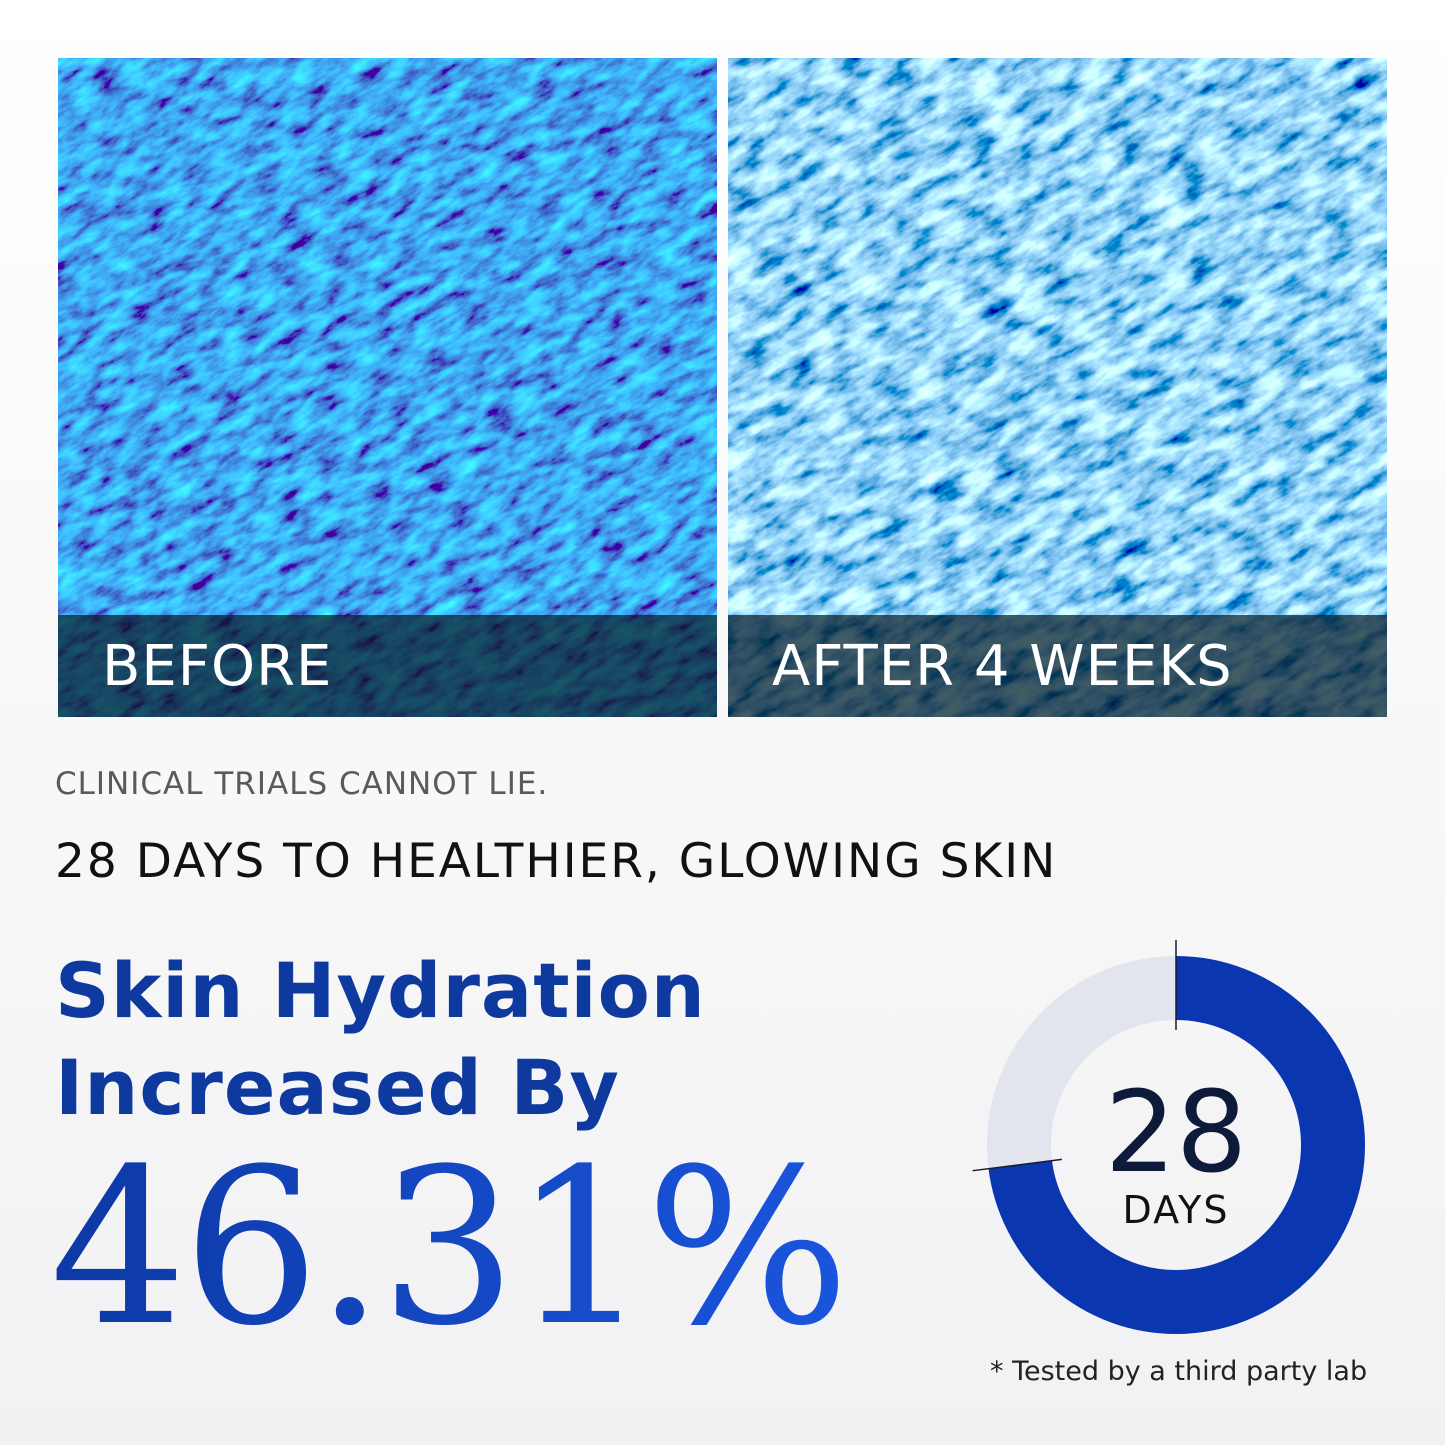 The image size is (1445, 1445). Describe the element at coordinates (380, 1039) in the screenshot. I see `result-title: Skin Hydration Increased By` at that location.